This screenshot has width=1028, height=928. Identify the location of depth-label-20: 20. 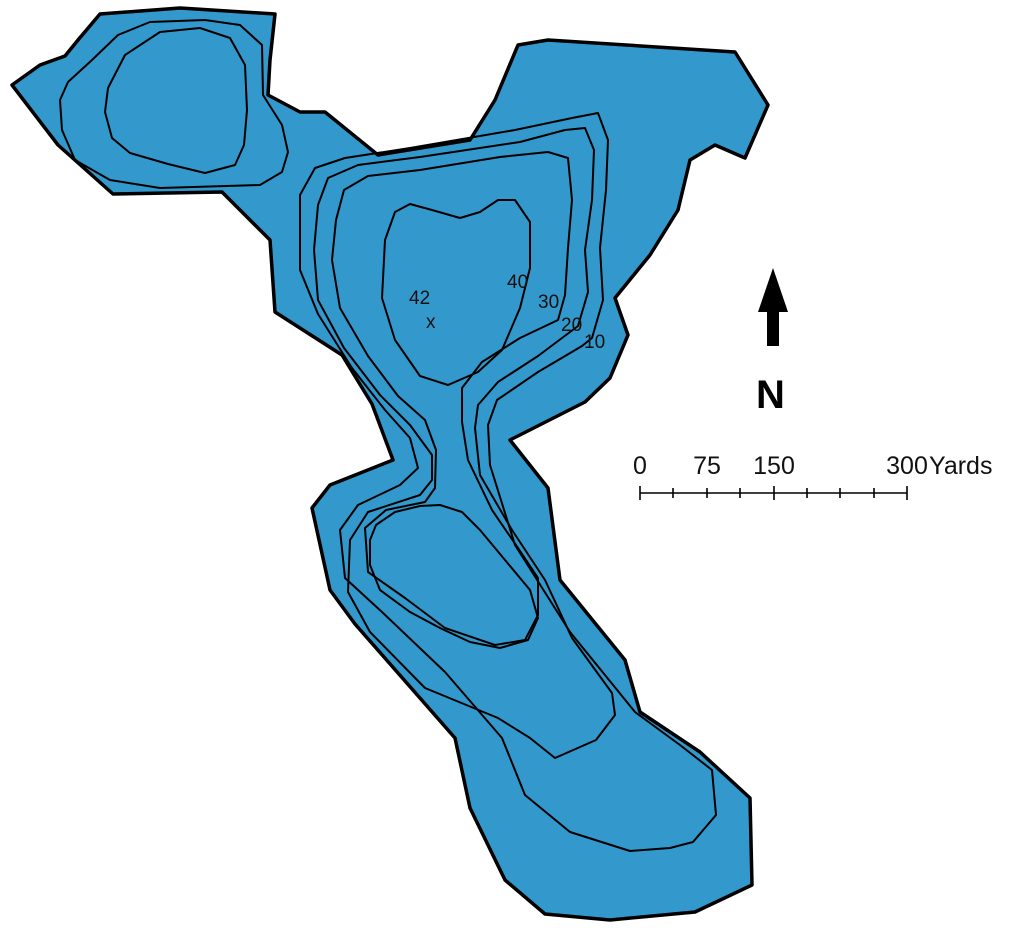
(571, 325).